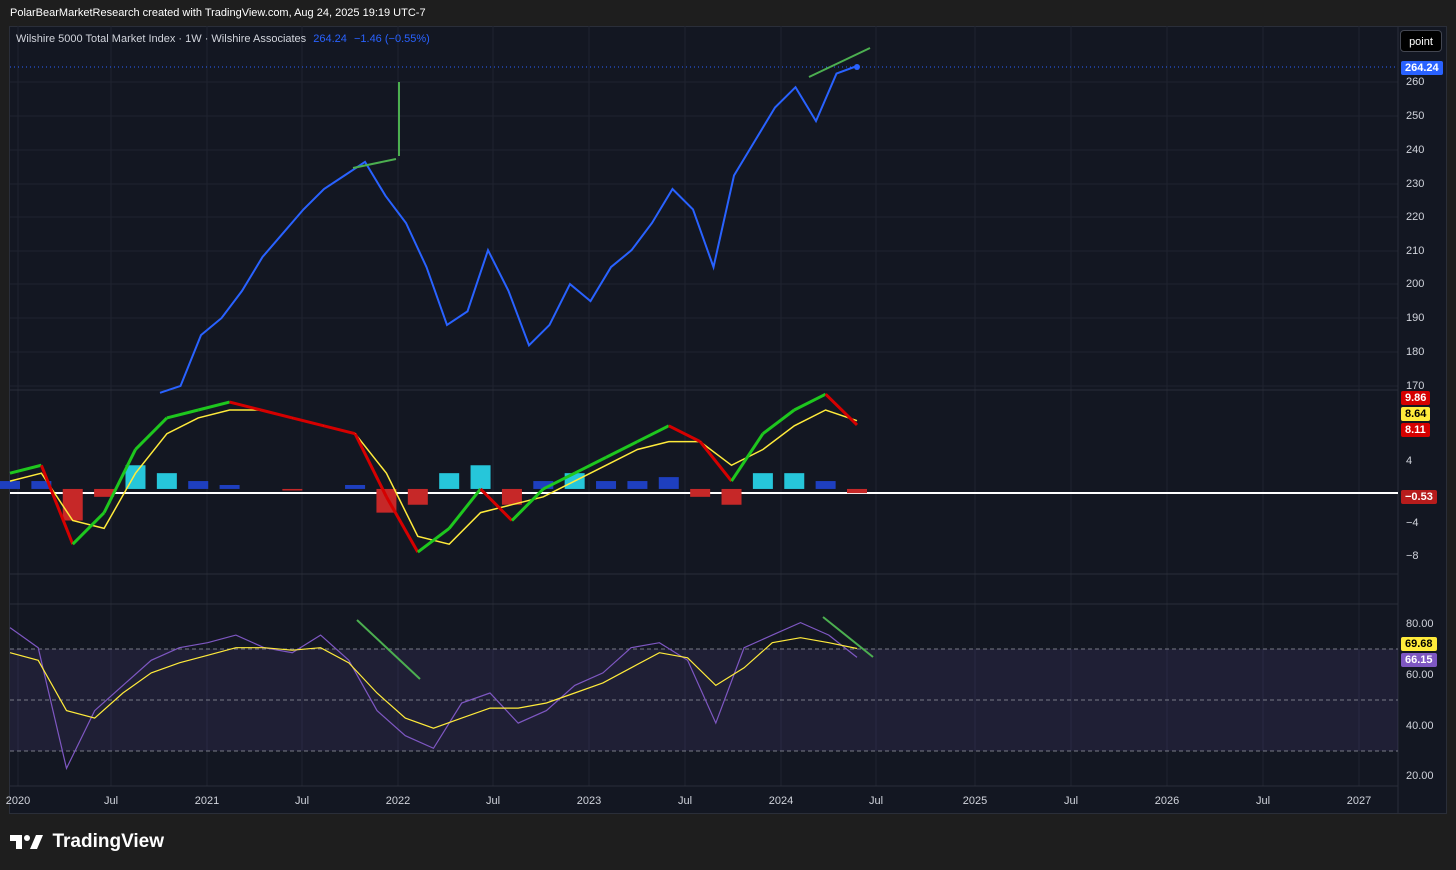  I want to click on time-label: 2026, so click(1167, 801).